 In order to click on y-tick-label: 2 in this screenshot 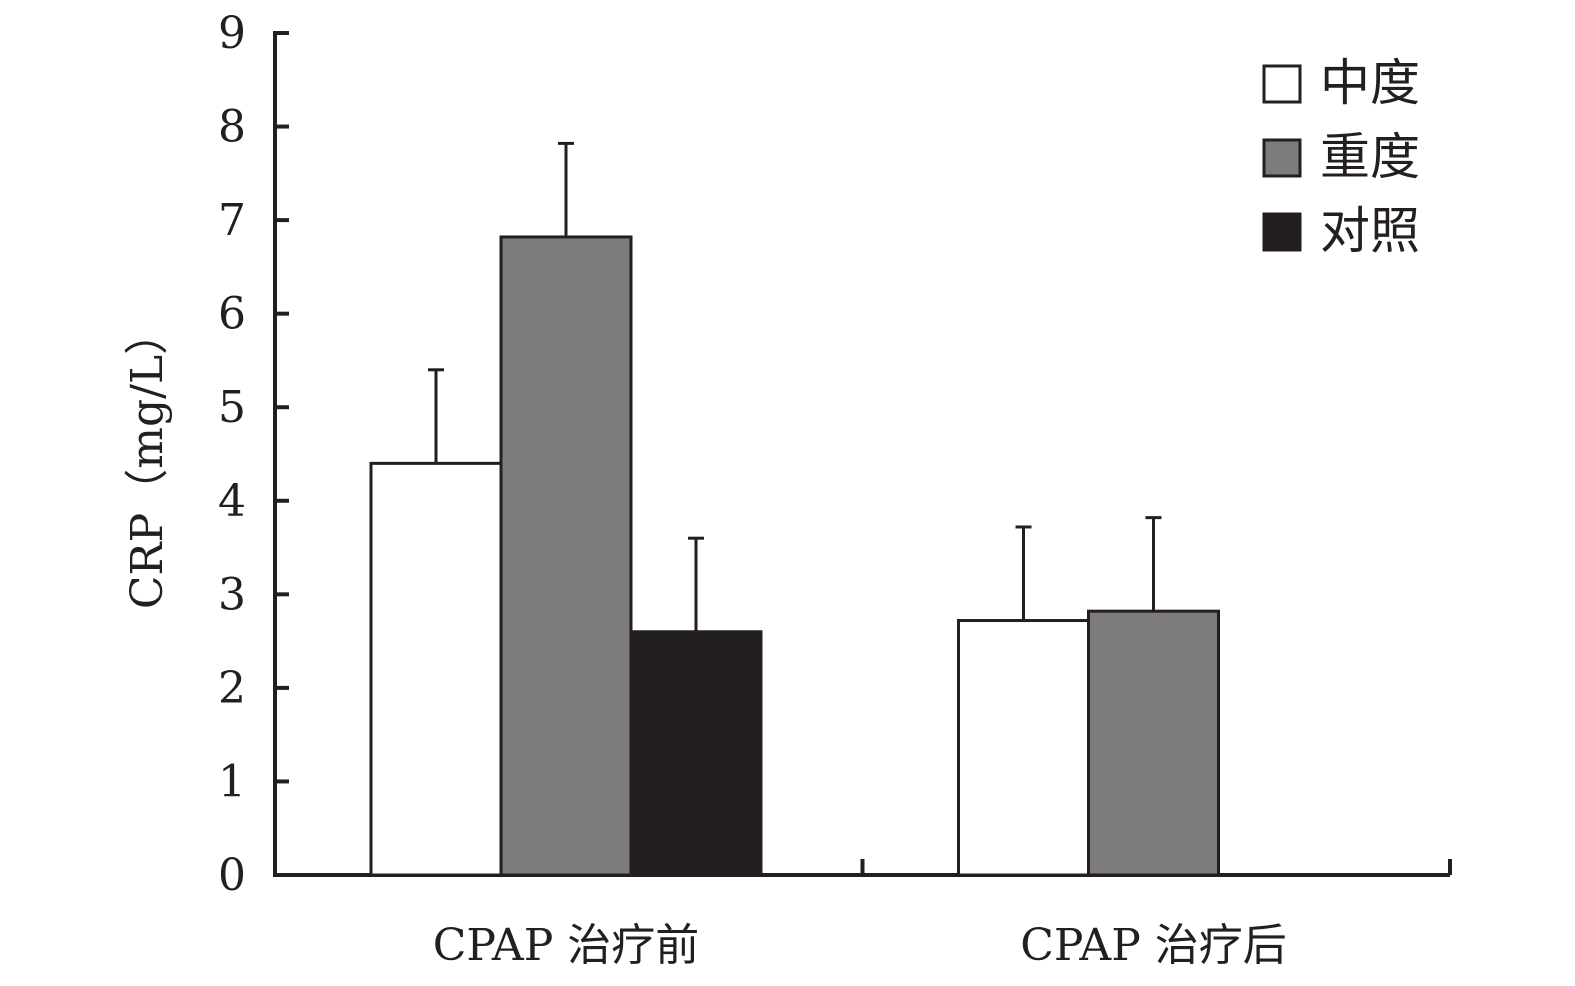, I will do `click(232, 688)`.